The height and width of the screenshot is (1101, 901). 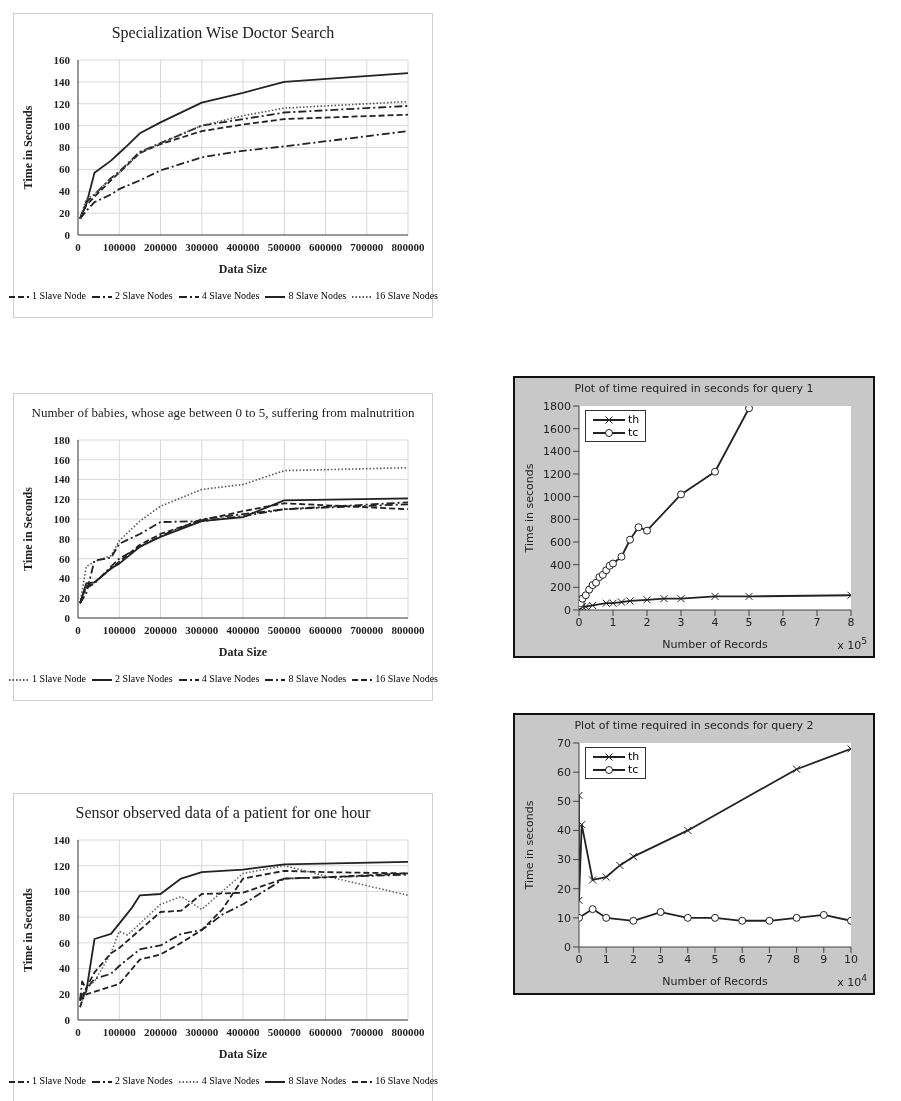 What do you see at coordinates (560, 542) in the screenshot?
I see `y-tick-label: 600` at bounding box center [560, 542].